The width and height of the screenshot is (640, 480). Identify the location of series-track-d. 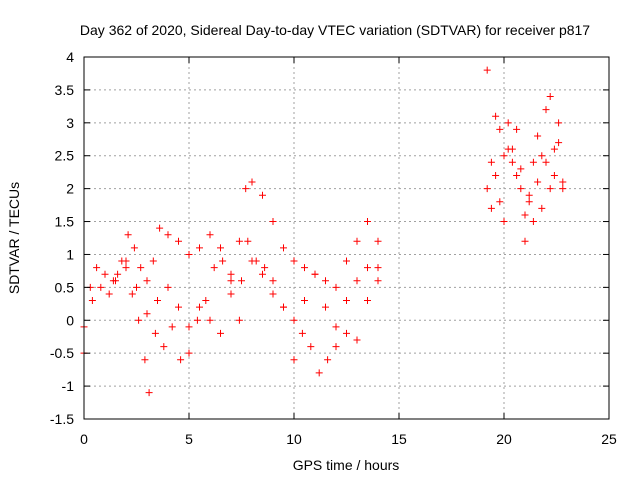
(525, 155).